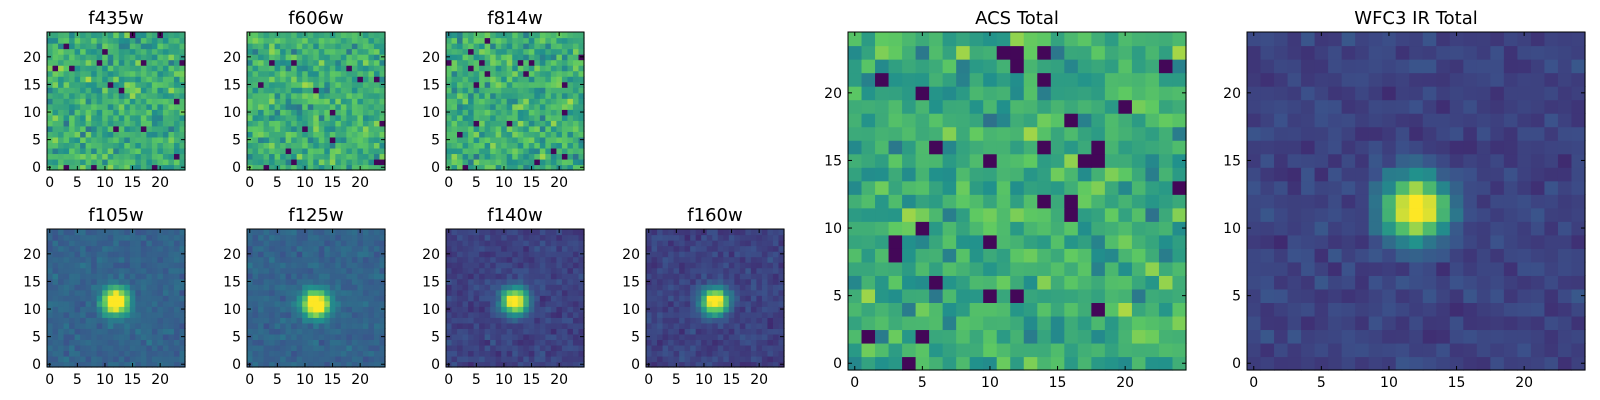 This screenshot has height=400, width=1600. I want to click on x-tick-label: 15, so click(333, 183).